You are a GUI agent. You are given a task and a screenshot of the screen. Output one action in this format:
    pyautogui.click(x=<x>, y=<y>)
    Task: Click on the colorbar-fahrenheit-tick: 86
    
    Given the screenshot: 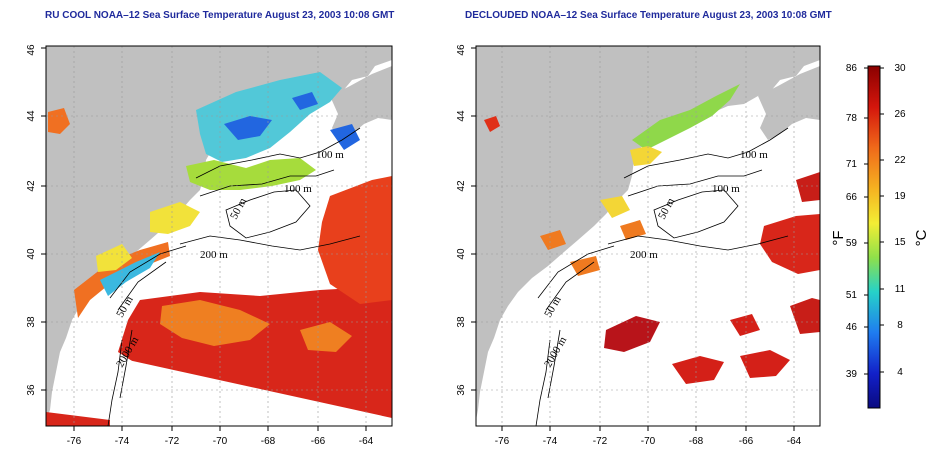 What is the action you would take?
    pyautogui.click(x=852, y=68)
    